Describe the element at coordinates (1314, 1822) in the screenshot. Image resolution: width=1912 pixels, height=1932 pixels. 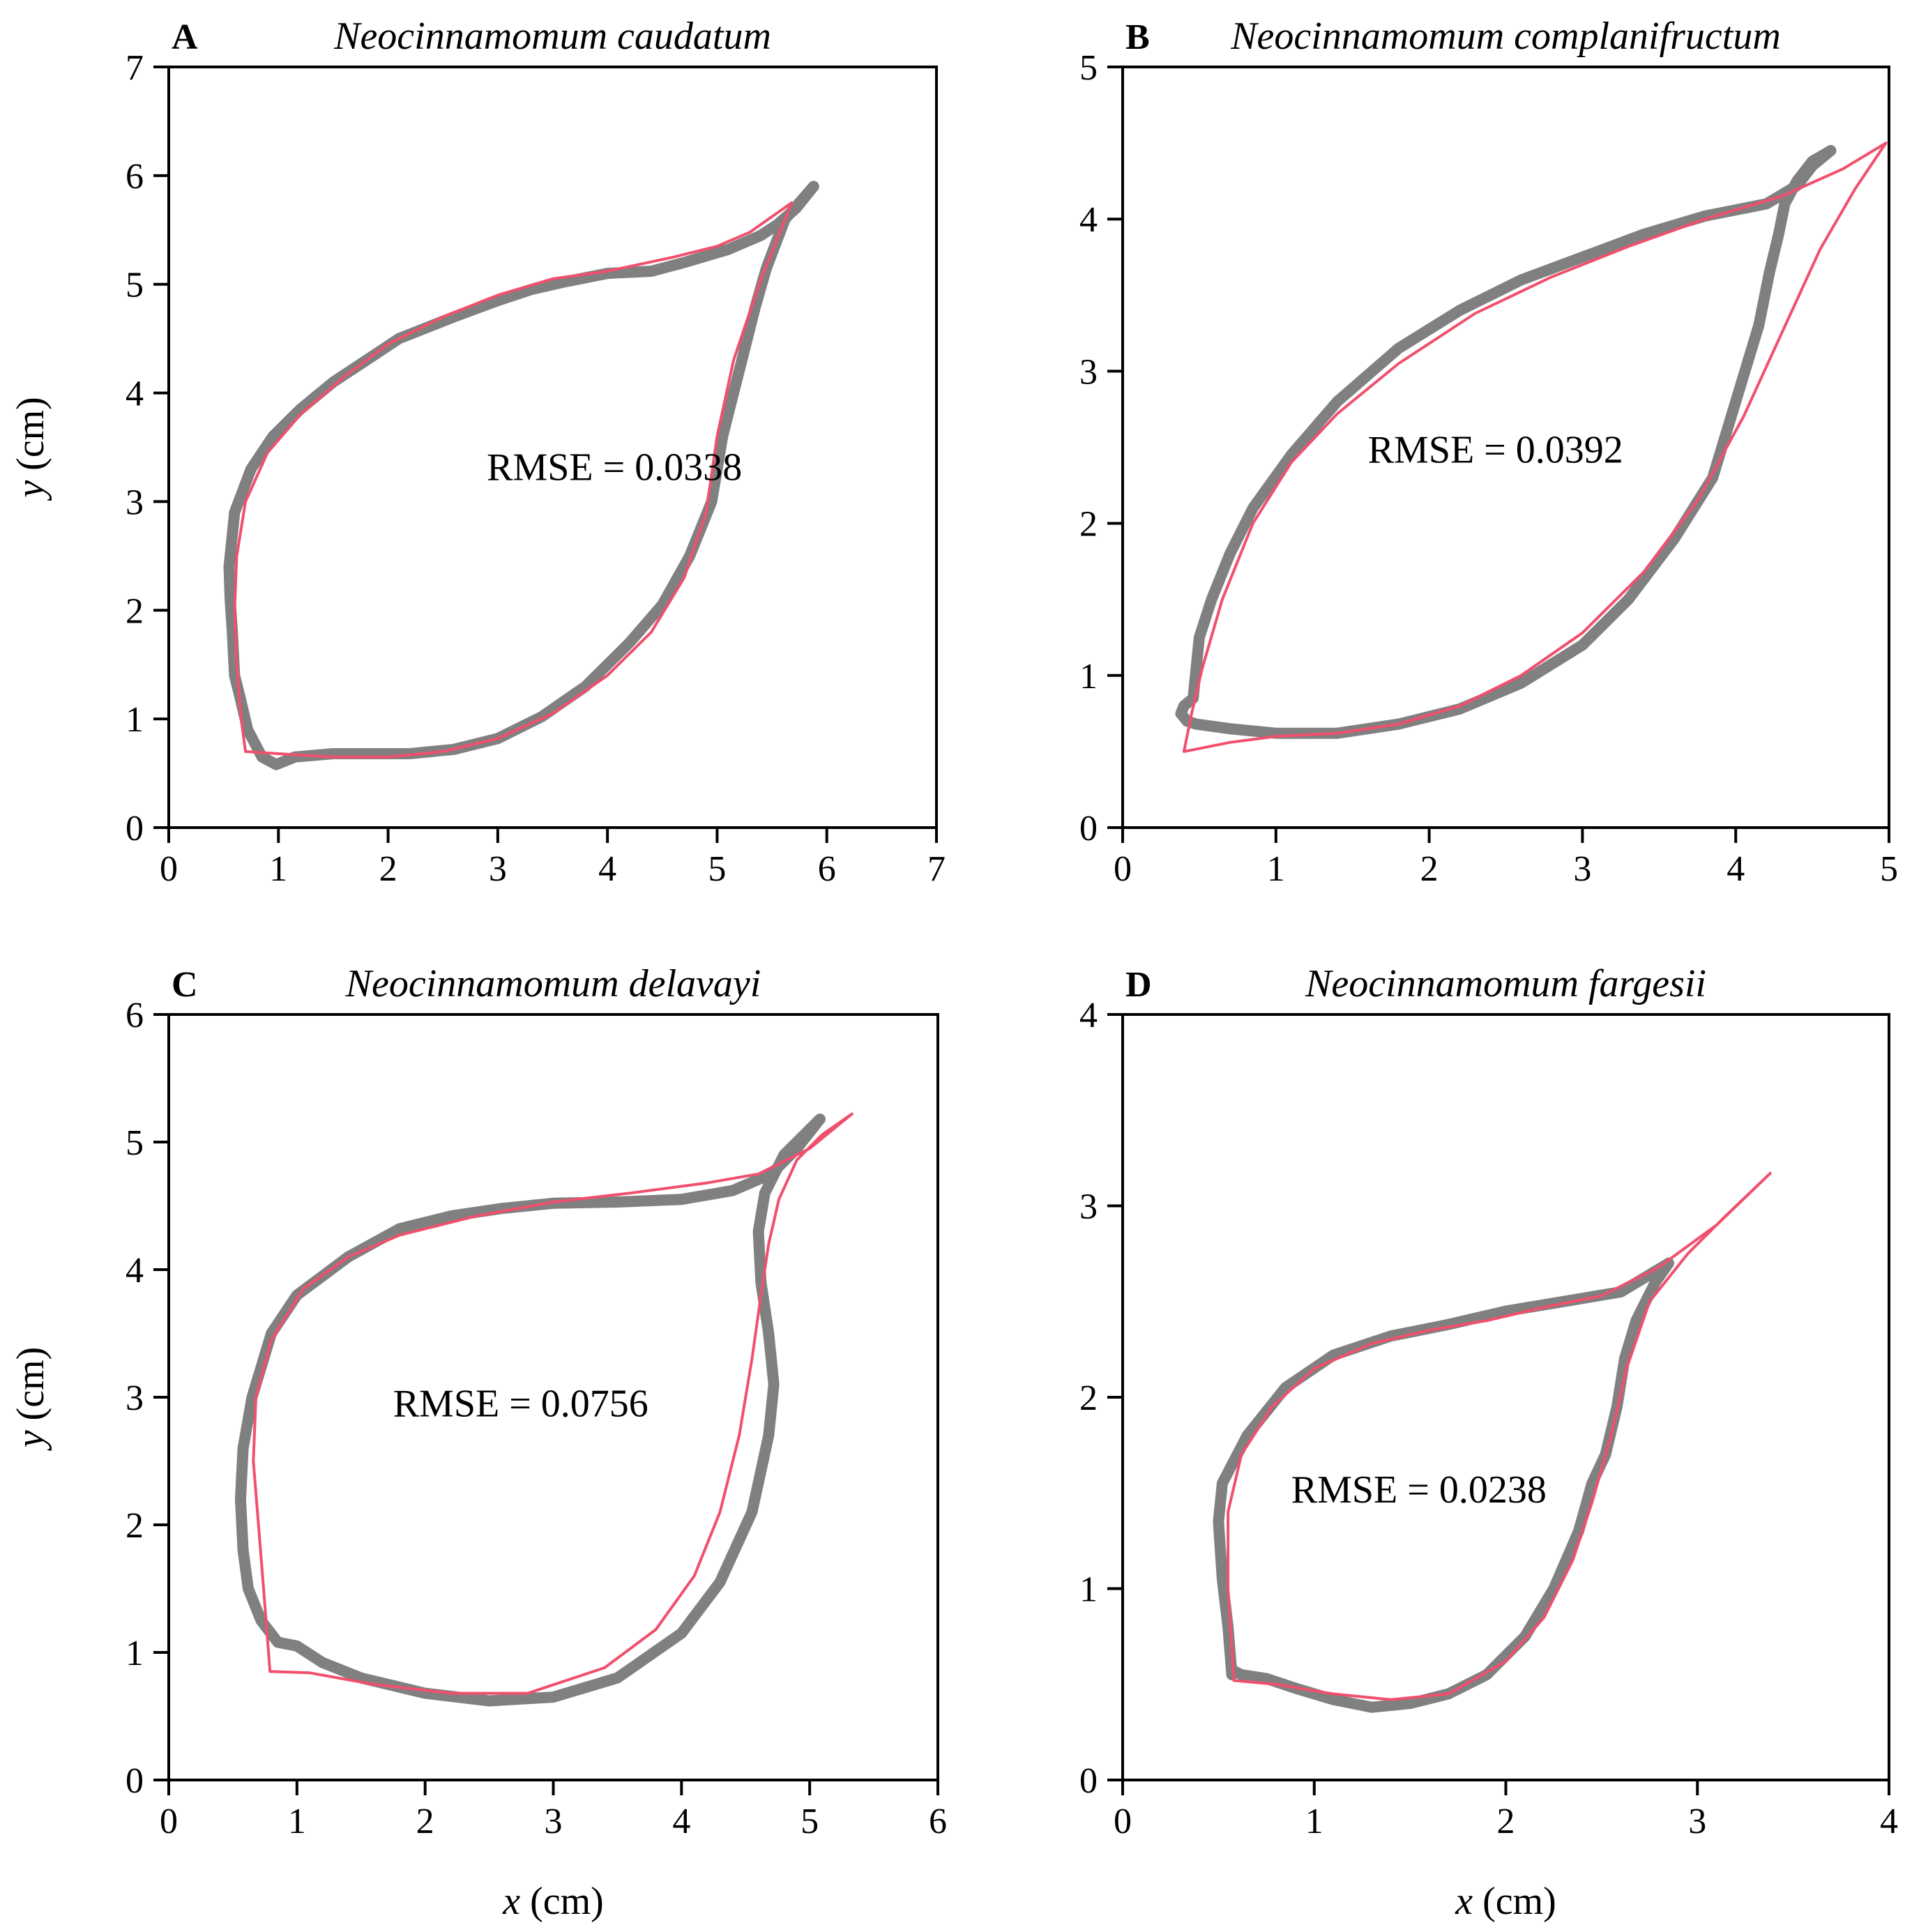
I see `panel-d-x-tick-label-1: 1` at that location.